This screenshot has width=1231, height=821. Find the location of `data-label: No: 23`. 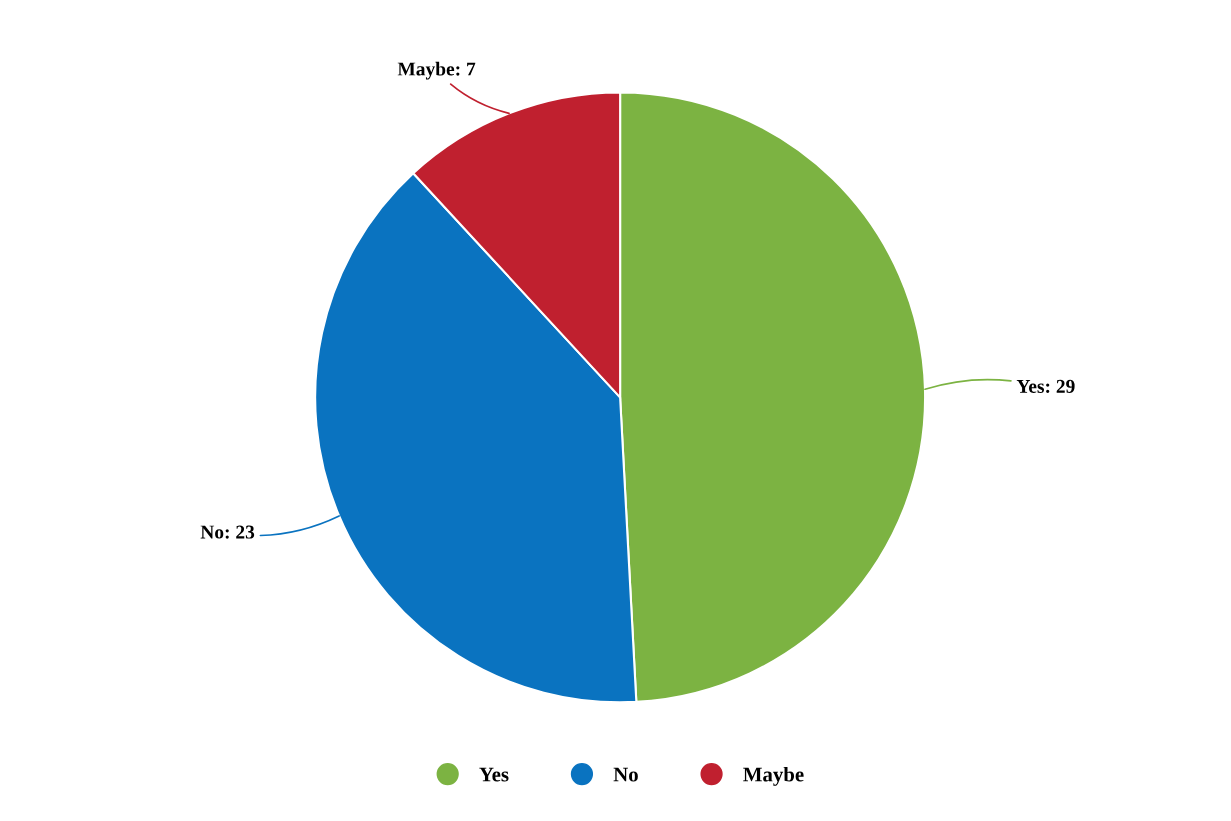

data-label: No: 23 is located at coordinates (227, 532).